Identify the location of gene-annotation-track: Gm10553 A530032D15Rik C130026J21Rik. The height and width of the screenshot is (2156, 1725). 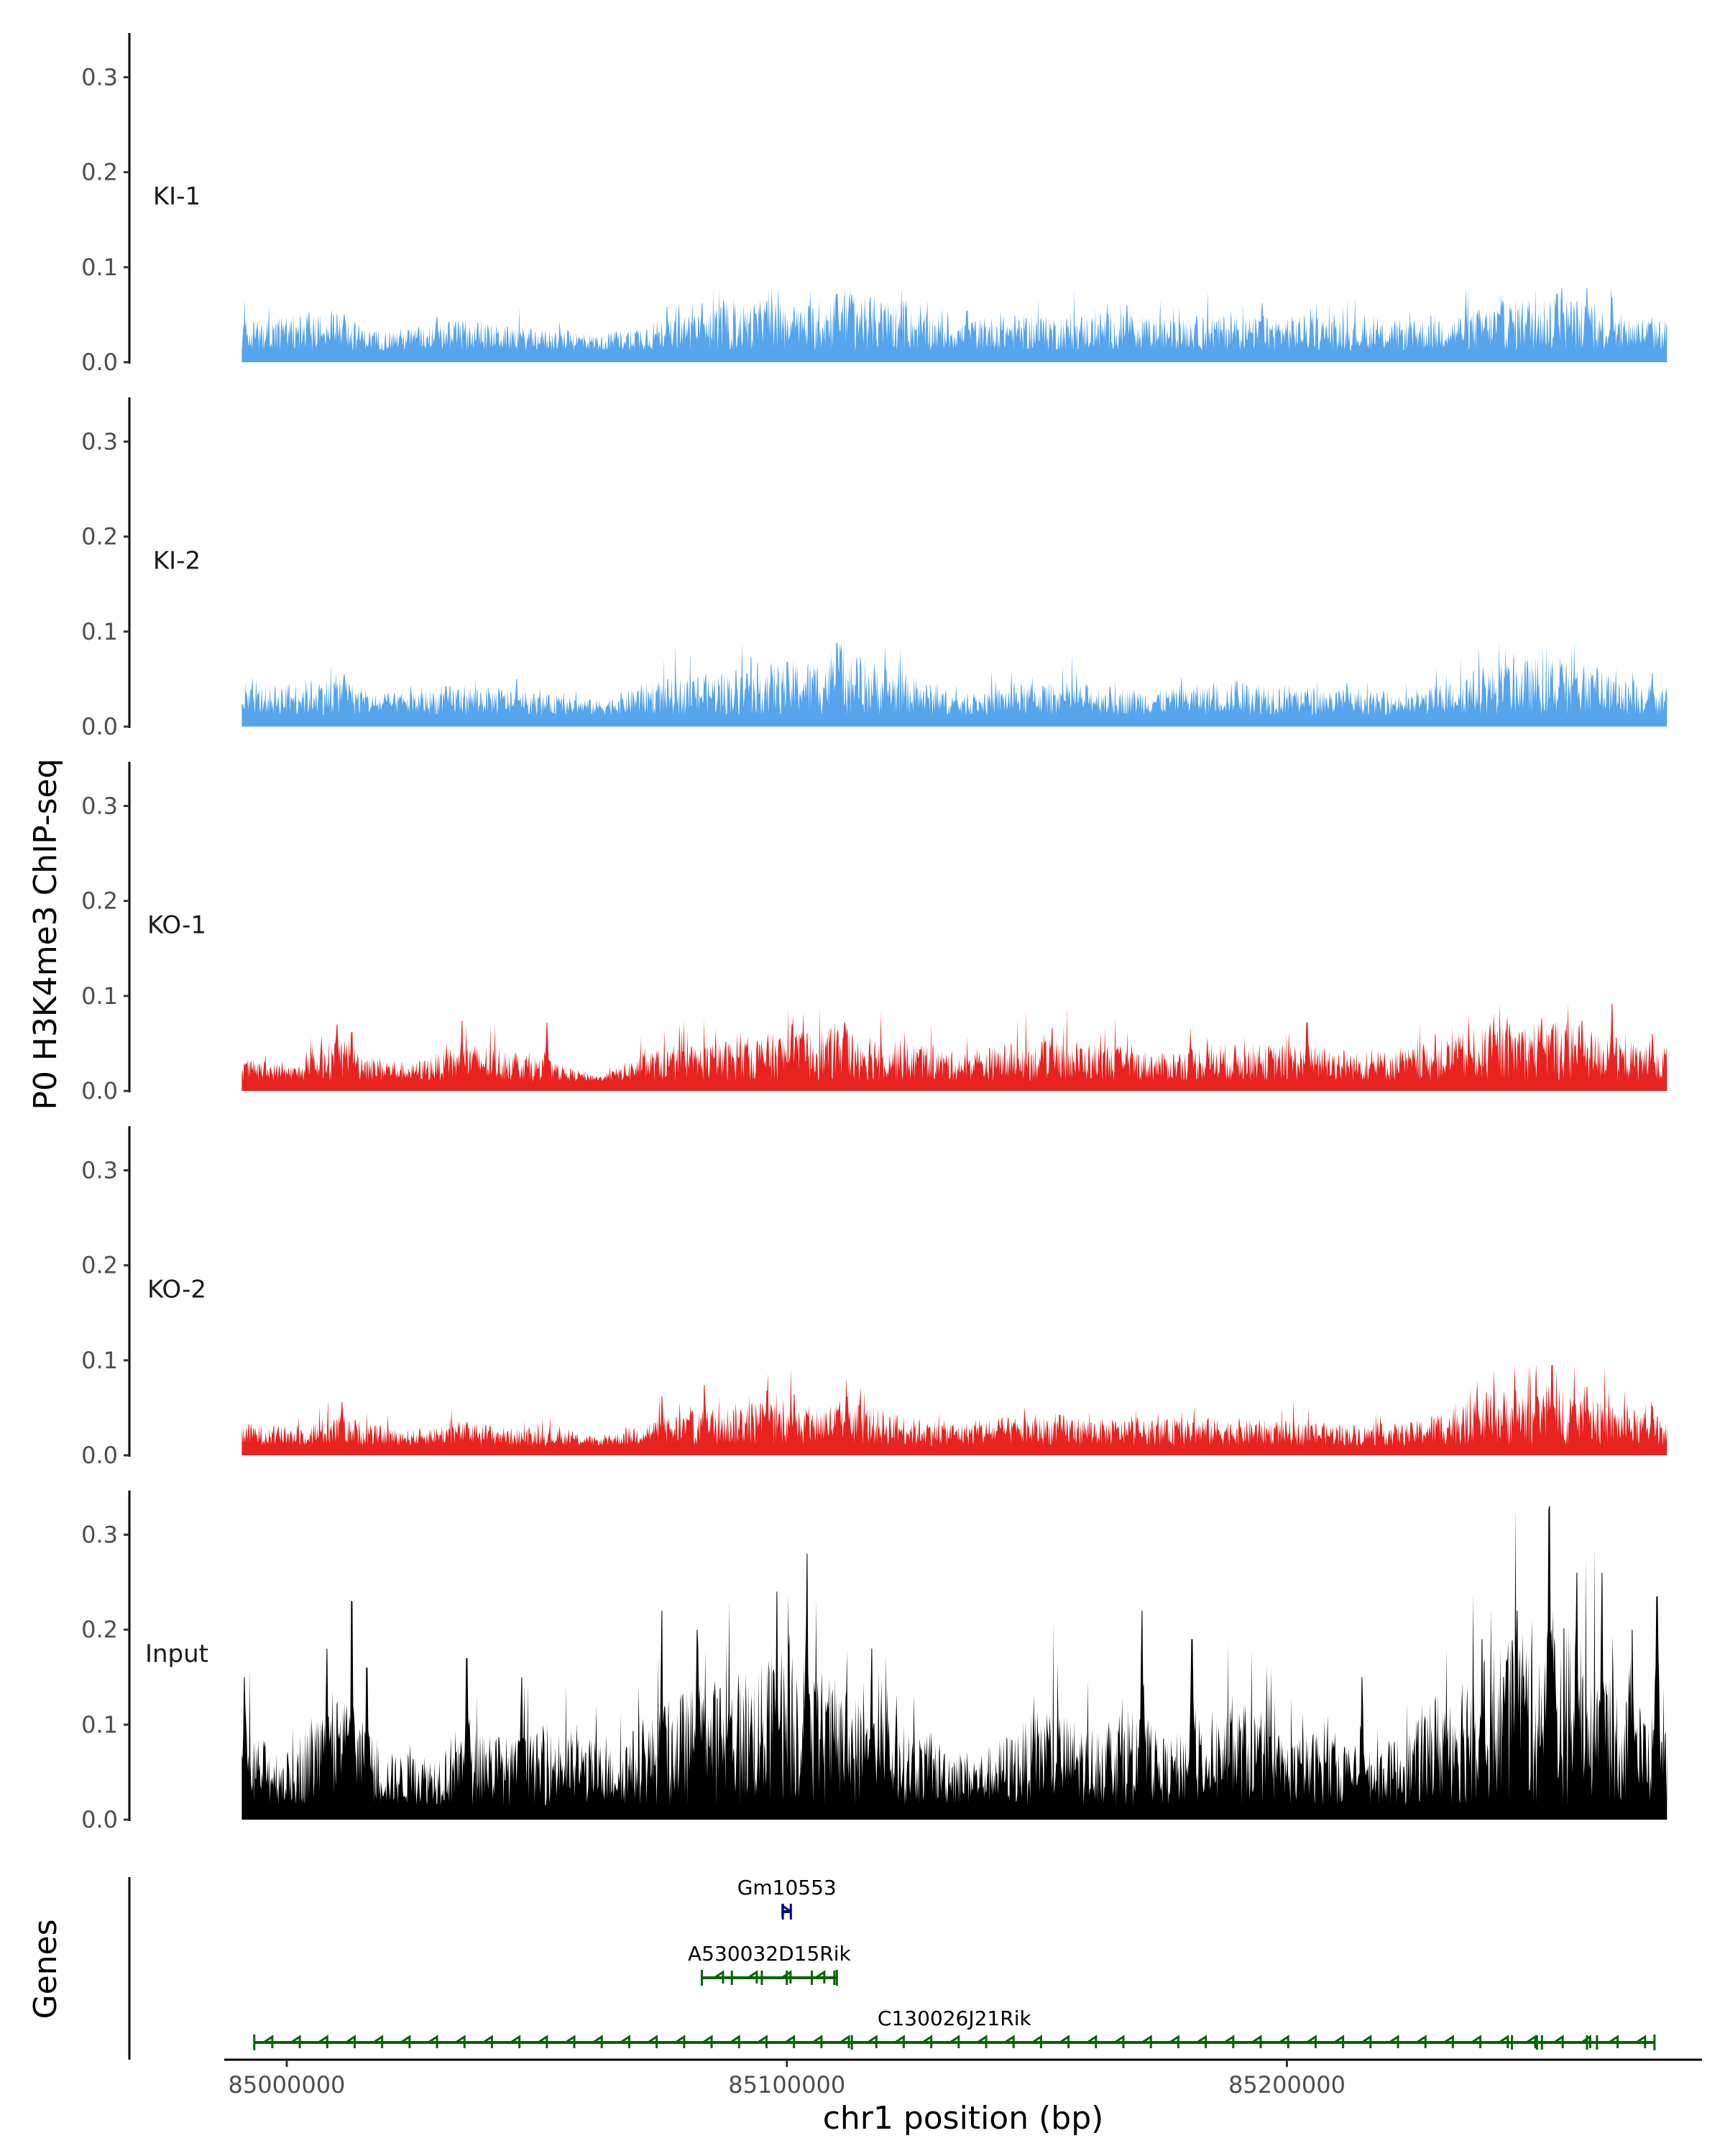
(892, 1968).